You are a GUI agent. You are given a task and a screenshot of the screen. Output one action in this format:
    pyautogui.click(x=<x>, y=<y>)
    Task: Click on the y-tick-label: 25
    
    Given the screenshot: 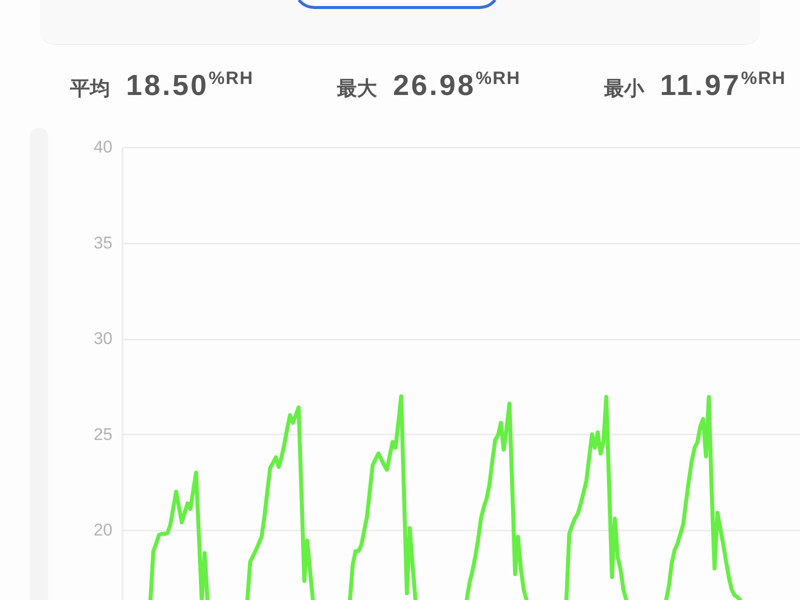 What is the action you would take?
    pyautogui.click(x=103, y=434)
    